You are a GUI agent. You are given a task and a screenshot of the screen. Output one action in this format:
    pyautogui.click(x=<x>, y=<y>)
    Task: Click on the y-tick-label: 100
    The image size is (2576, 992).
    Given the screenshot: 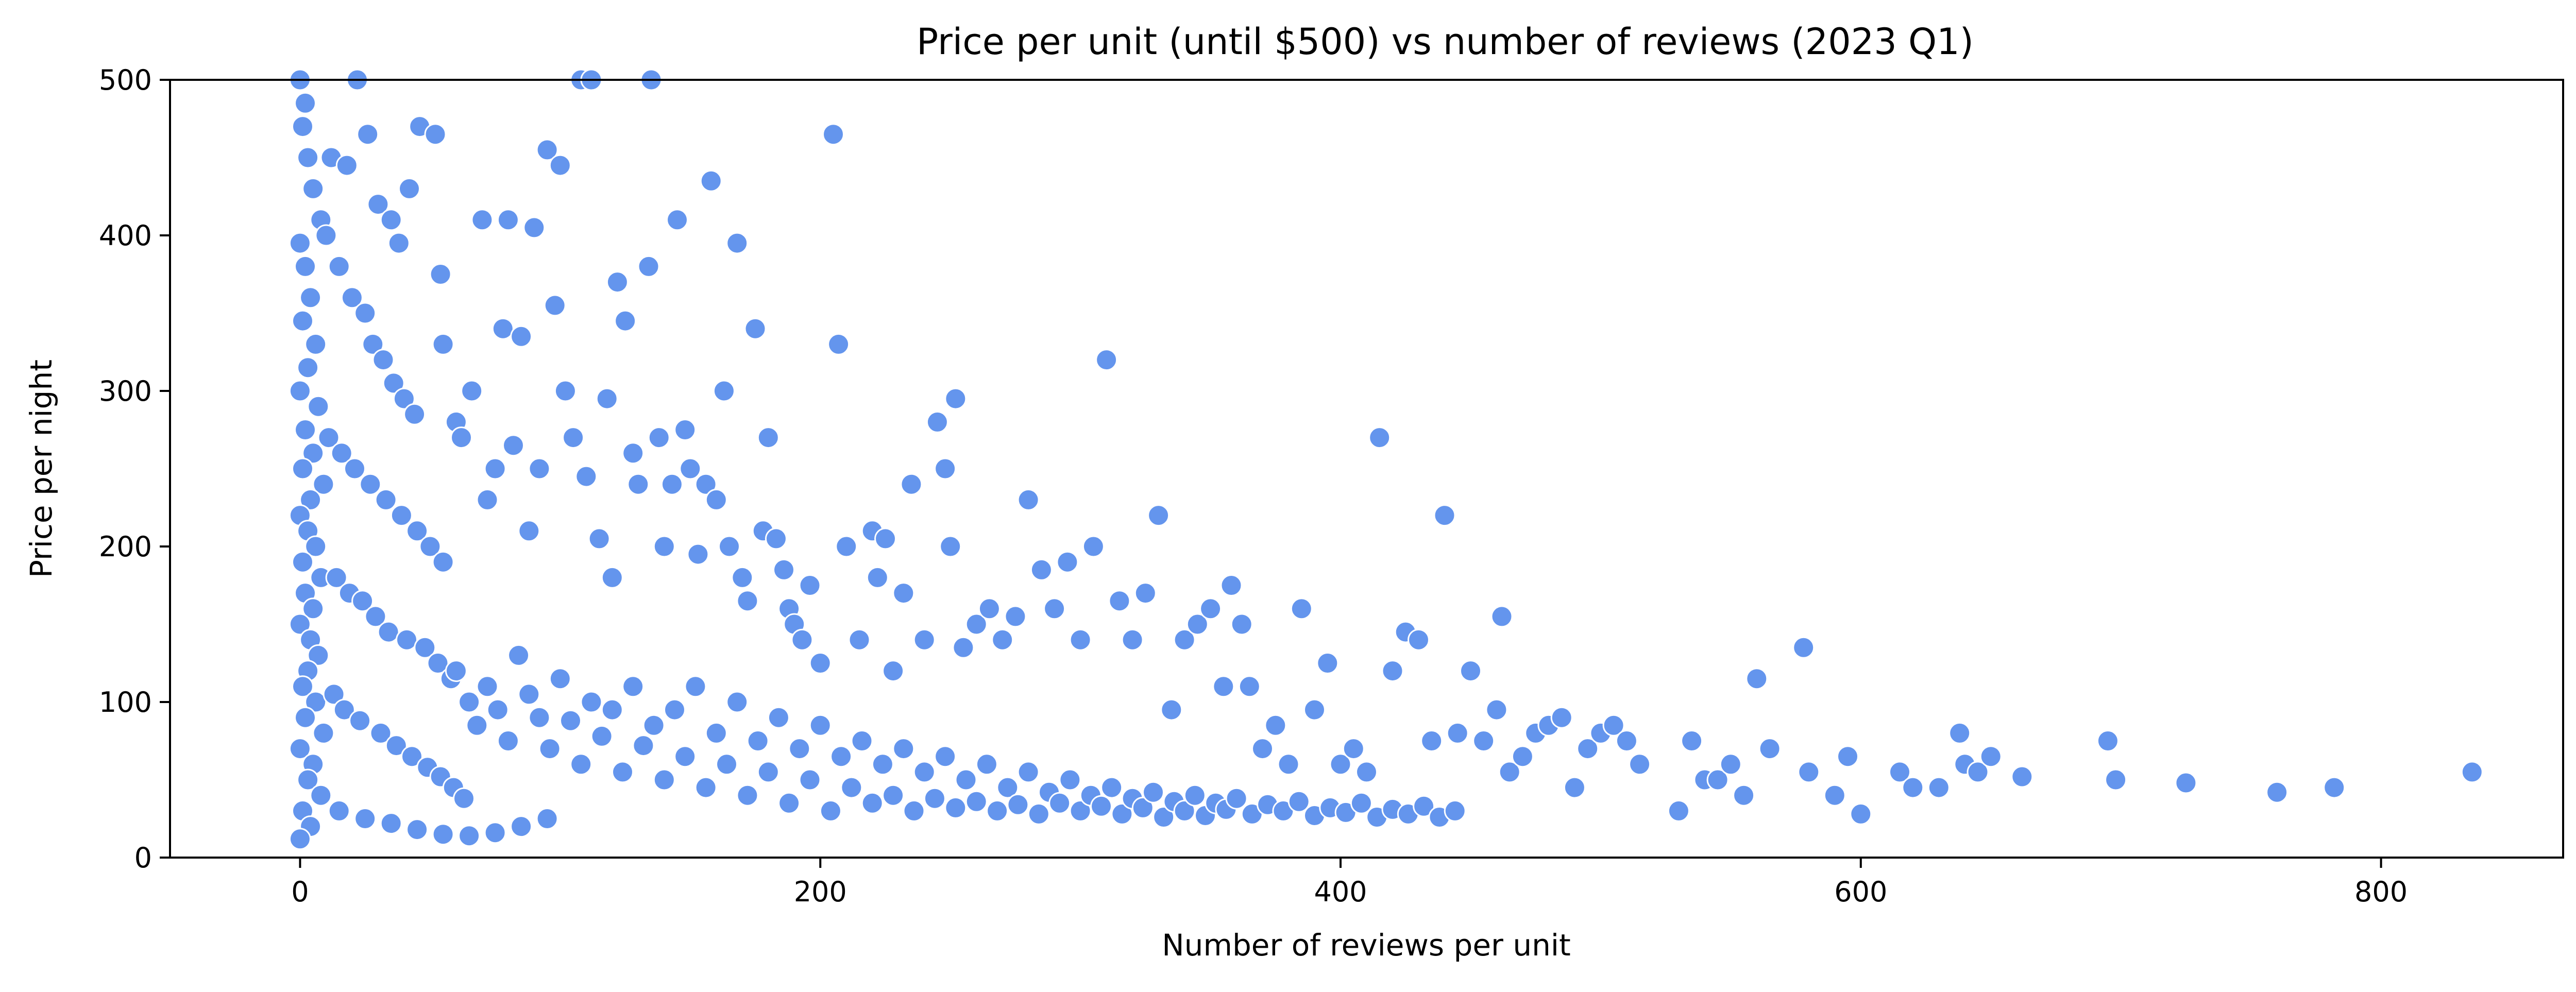 What is the action you would take?
    pyautogui.click(x=125, y=703)
    